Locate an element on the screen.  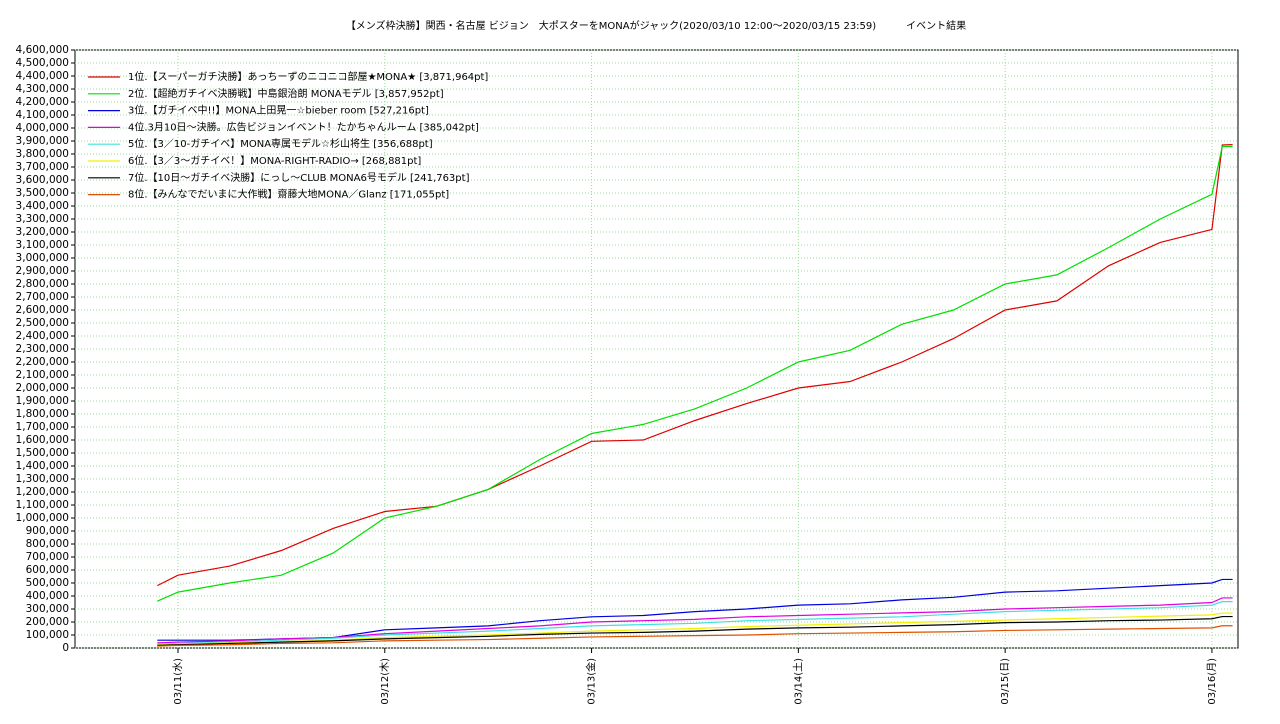
y-tick-label: 400,000 is located at coordinates (47, 596).